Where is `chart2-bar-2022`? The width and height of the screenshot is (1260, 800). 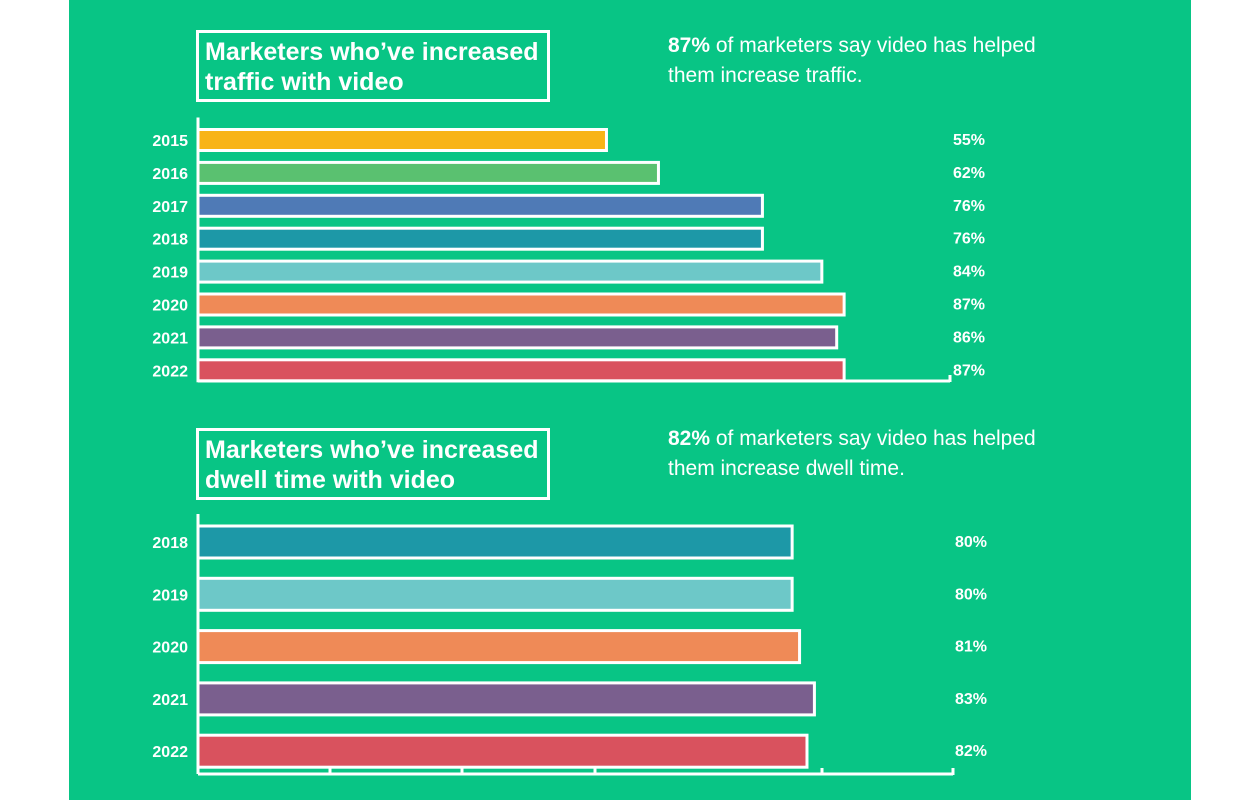 chart2-bar-2022 is located at coordinates (502, 751).